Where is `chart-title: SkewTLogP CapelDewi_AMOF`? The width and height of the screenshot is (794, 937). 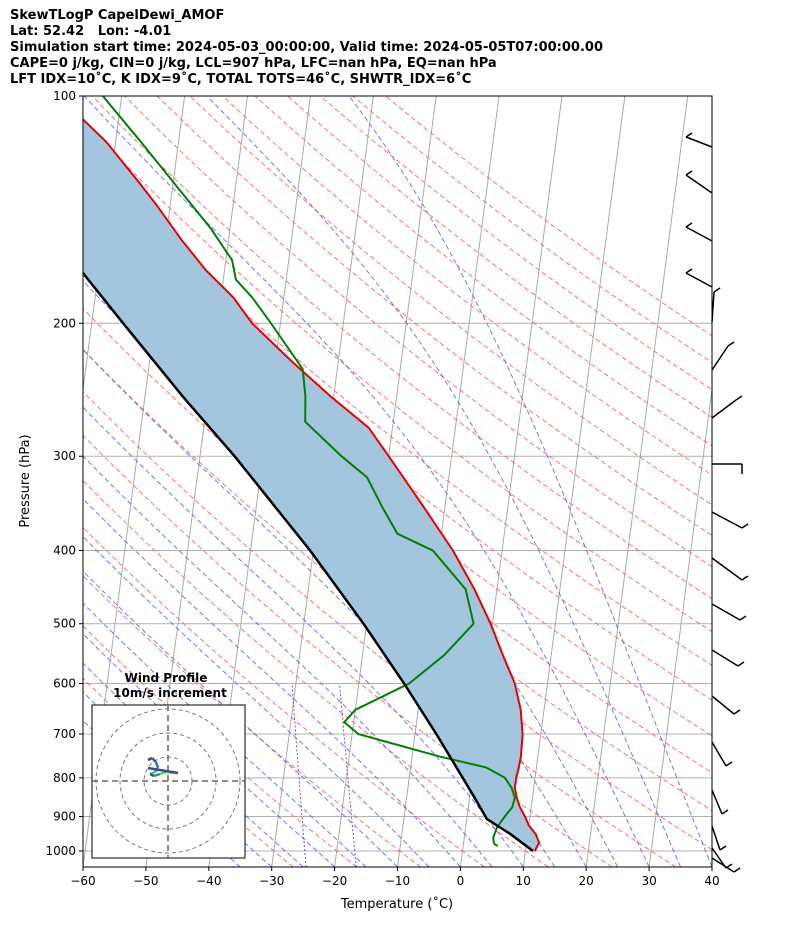
chart-title: SkewTLogP CapelDewi_AMOF is located at coordinates (117, 15).